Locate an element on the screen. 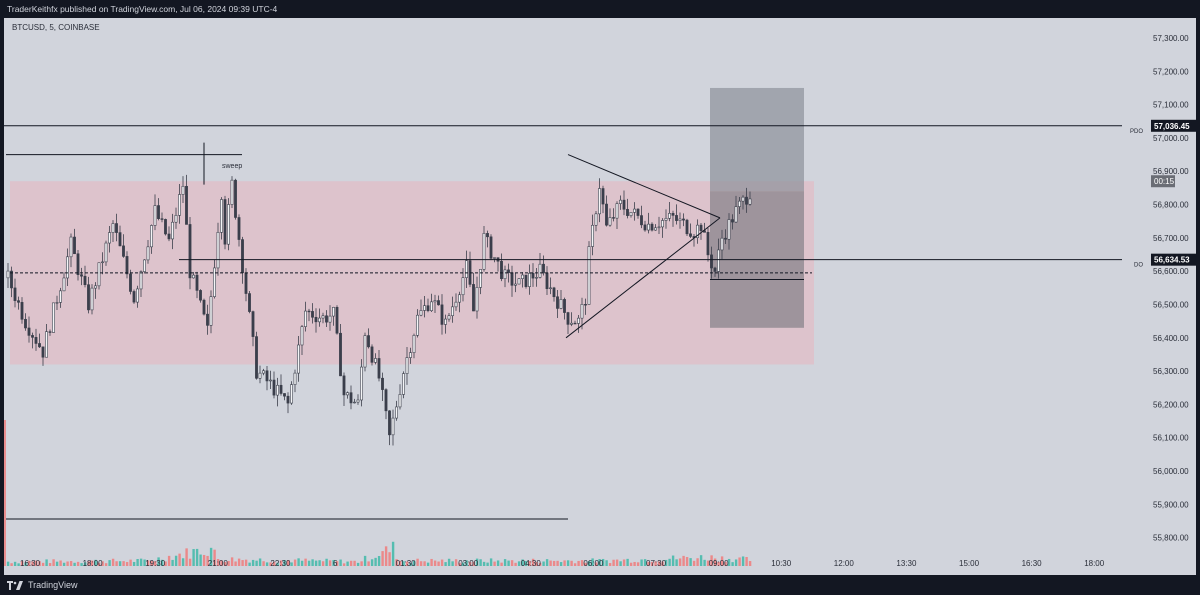 The width and height of the screenshot is (1200, 595). tradingview-logo: TradingView is located at coordinates (42, 585).